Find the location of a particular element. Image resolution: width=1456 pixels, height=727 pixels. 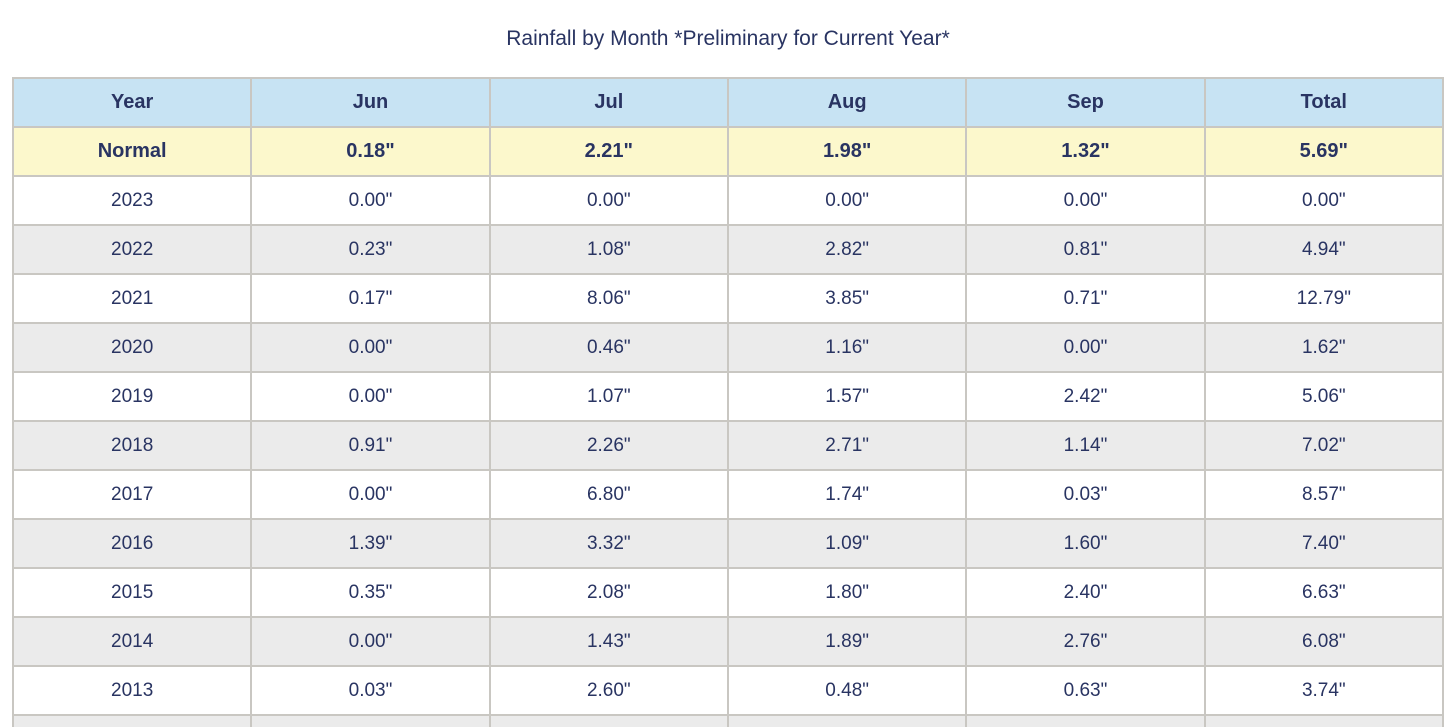

value-cell: 7.02" is located at coordinates (1324, 445).